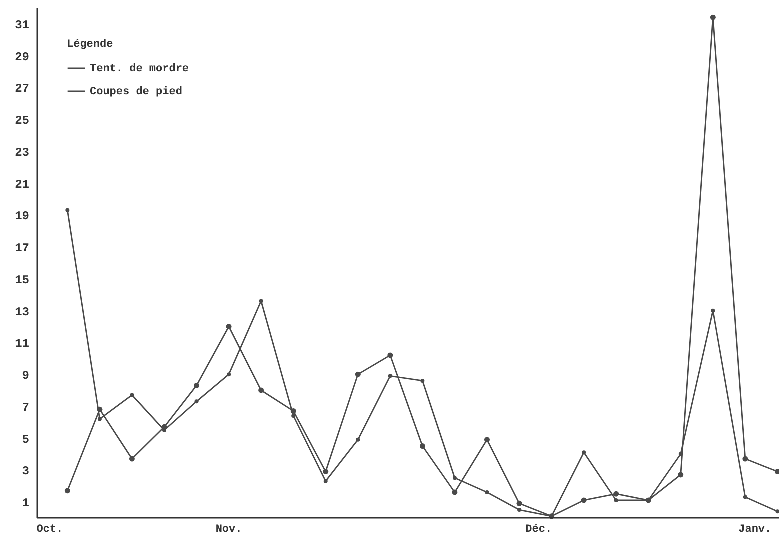 The width and height of the screenshot is (782, 543). What do you see at coordinates (22, 25) in the screenshot?
I see `y-tick-label: 31` at bounding box center [22, 25].